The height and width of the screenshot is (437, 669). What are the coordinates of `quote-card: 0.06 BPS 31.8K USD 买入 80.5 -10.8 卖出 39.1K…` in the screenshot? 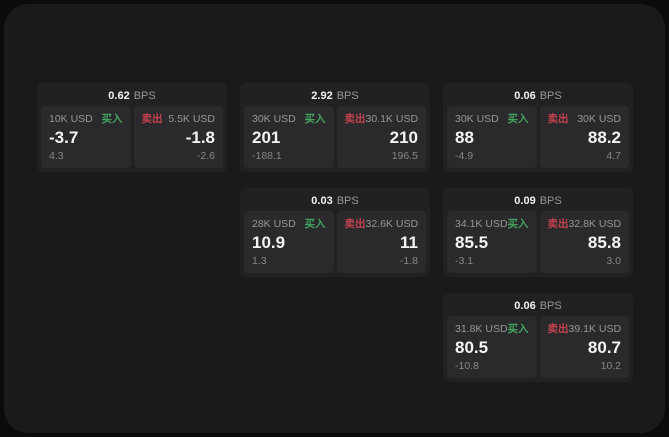 It's located at (538, 337).